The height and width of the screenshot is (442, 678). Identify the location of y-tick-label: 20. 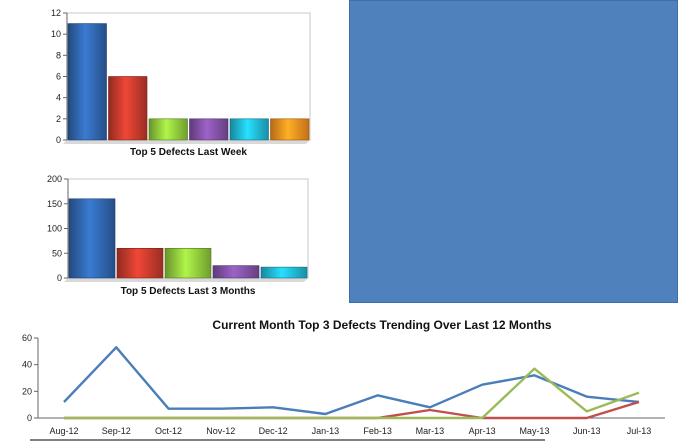
(27, 391).